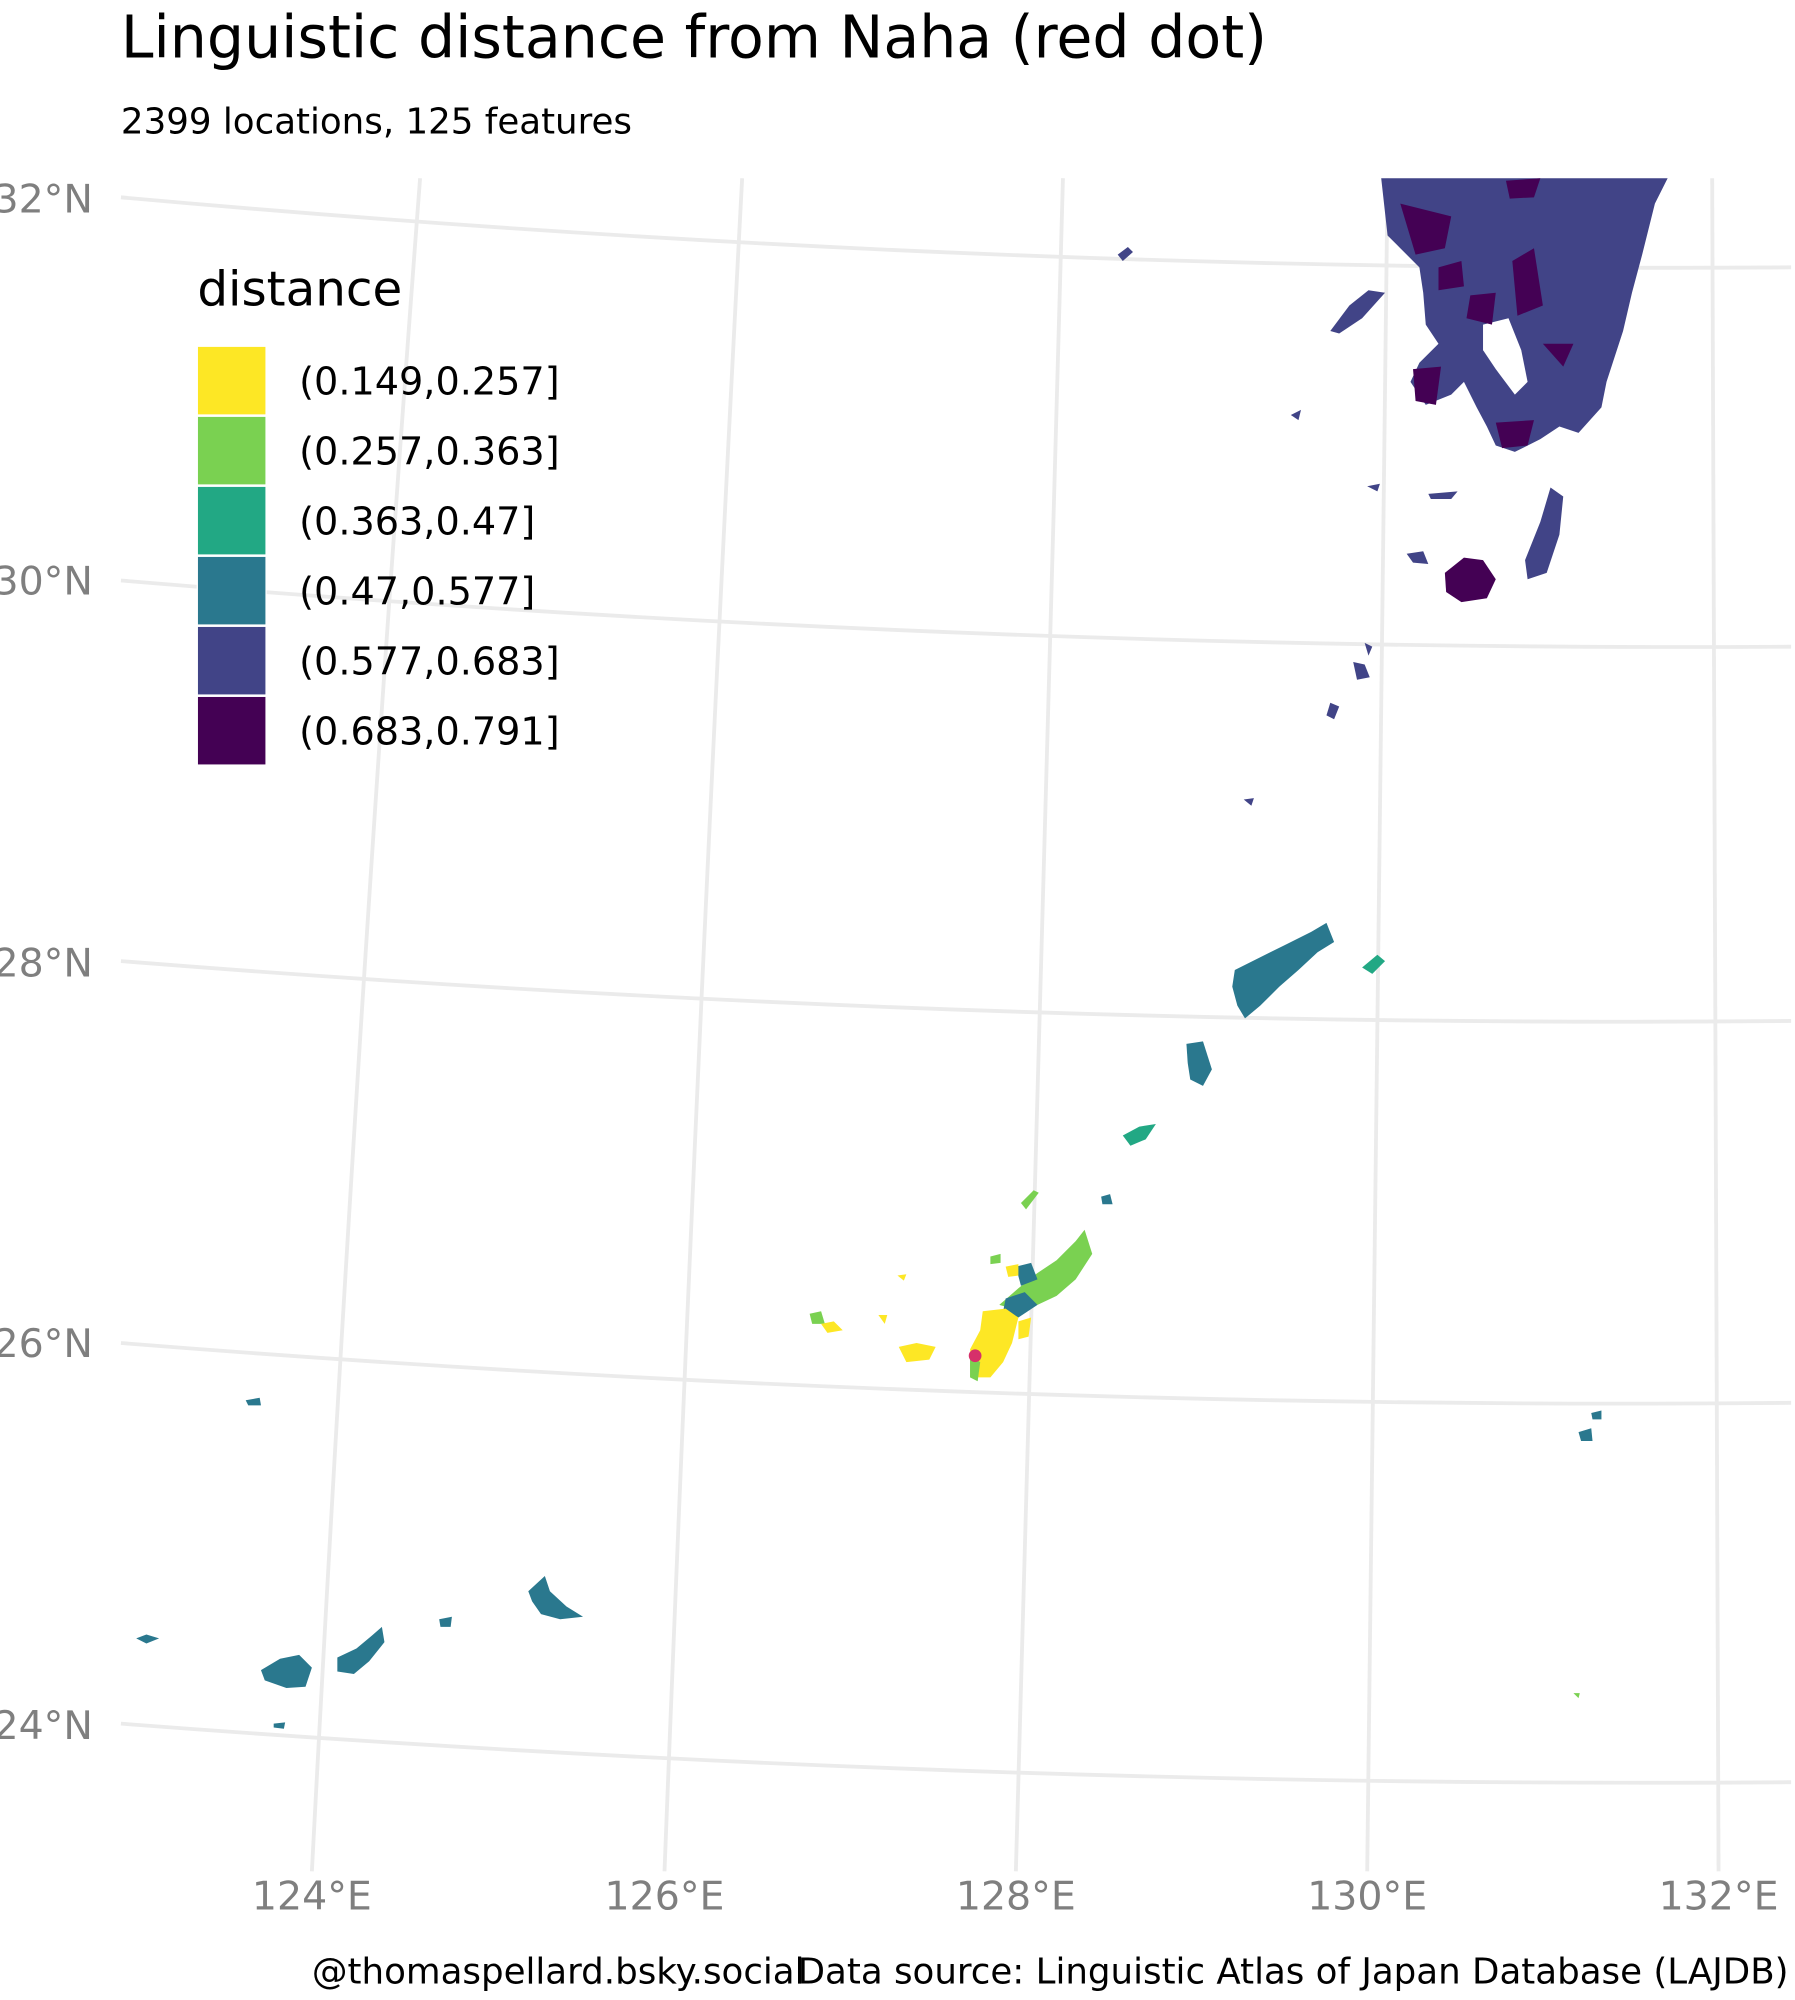 The width and height of the screenshot is (1795, 2000). What do you see at coordinates (994, 1343) in the screenshot?
I see `okinawa-south` at bounding box center [994, 1343].